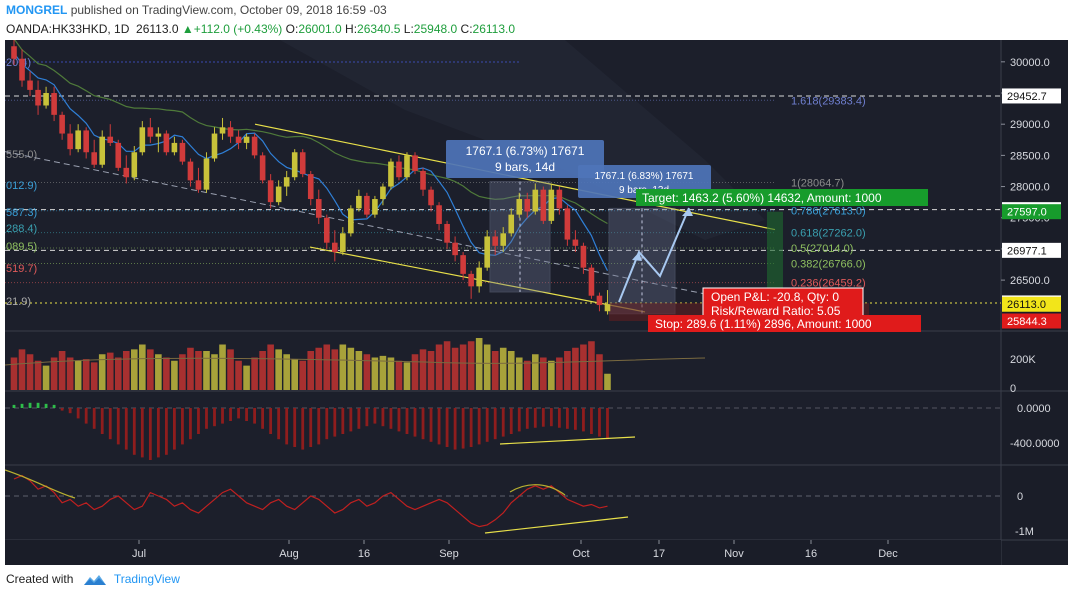  What do you see at coordinates (525, 167) in the screenshot?
I see `measure-label-text: 9 bars, 14d` at bounding box center [525, 167].